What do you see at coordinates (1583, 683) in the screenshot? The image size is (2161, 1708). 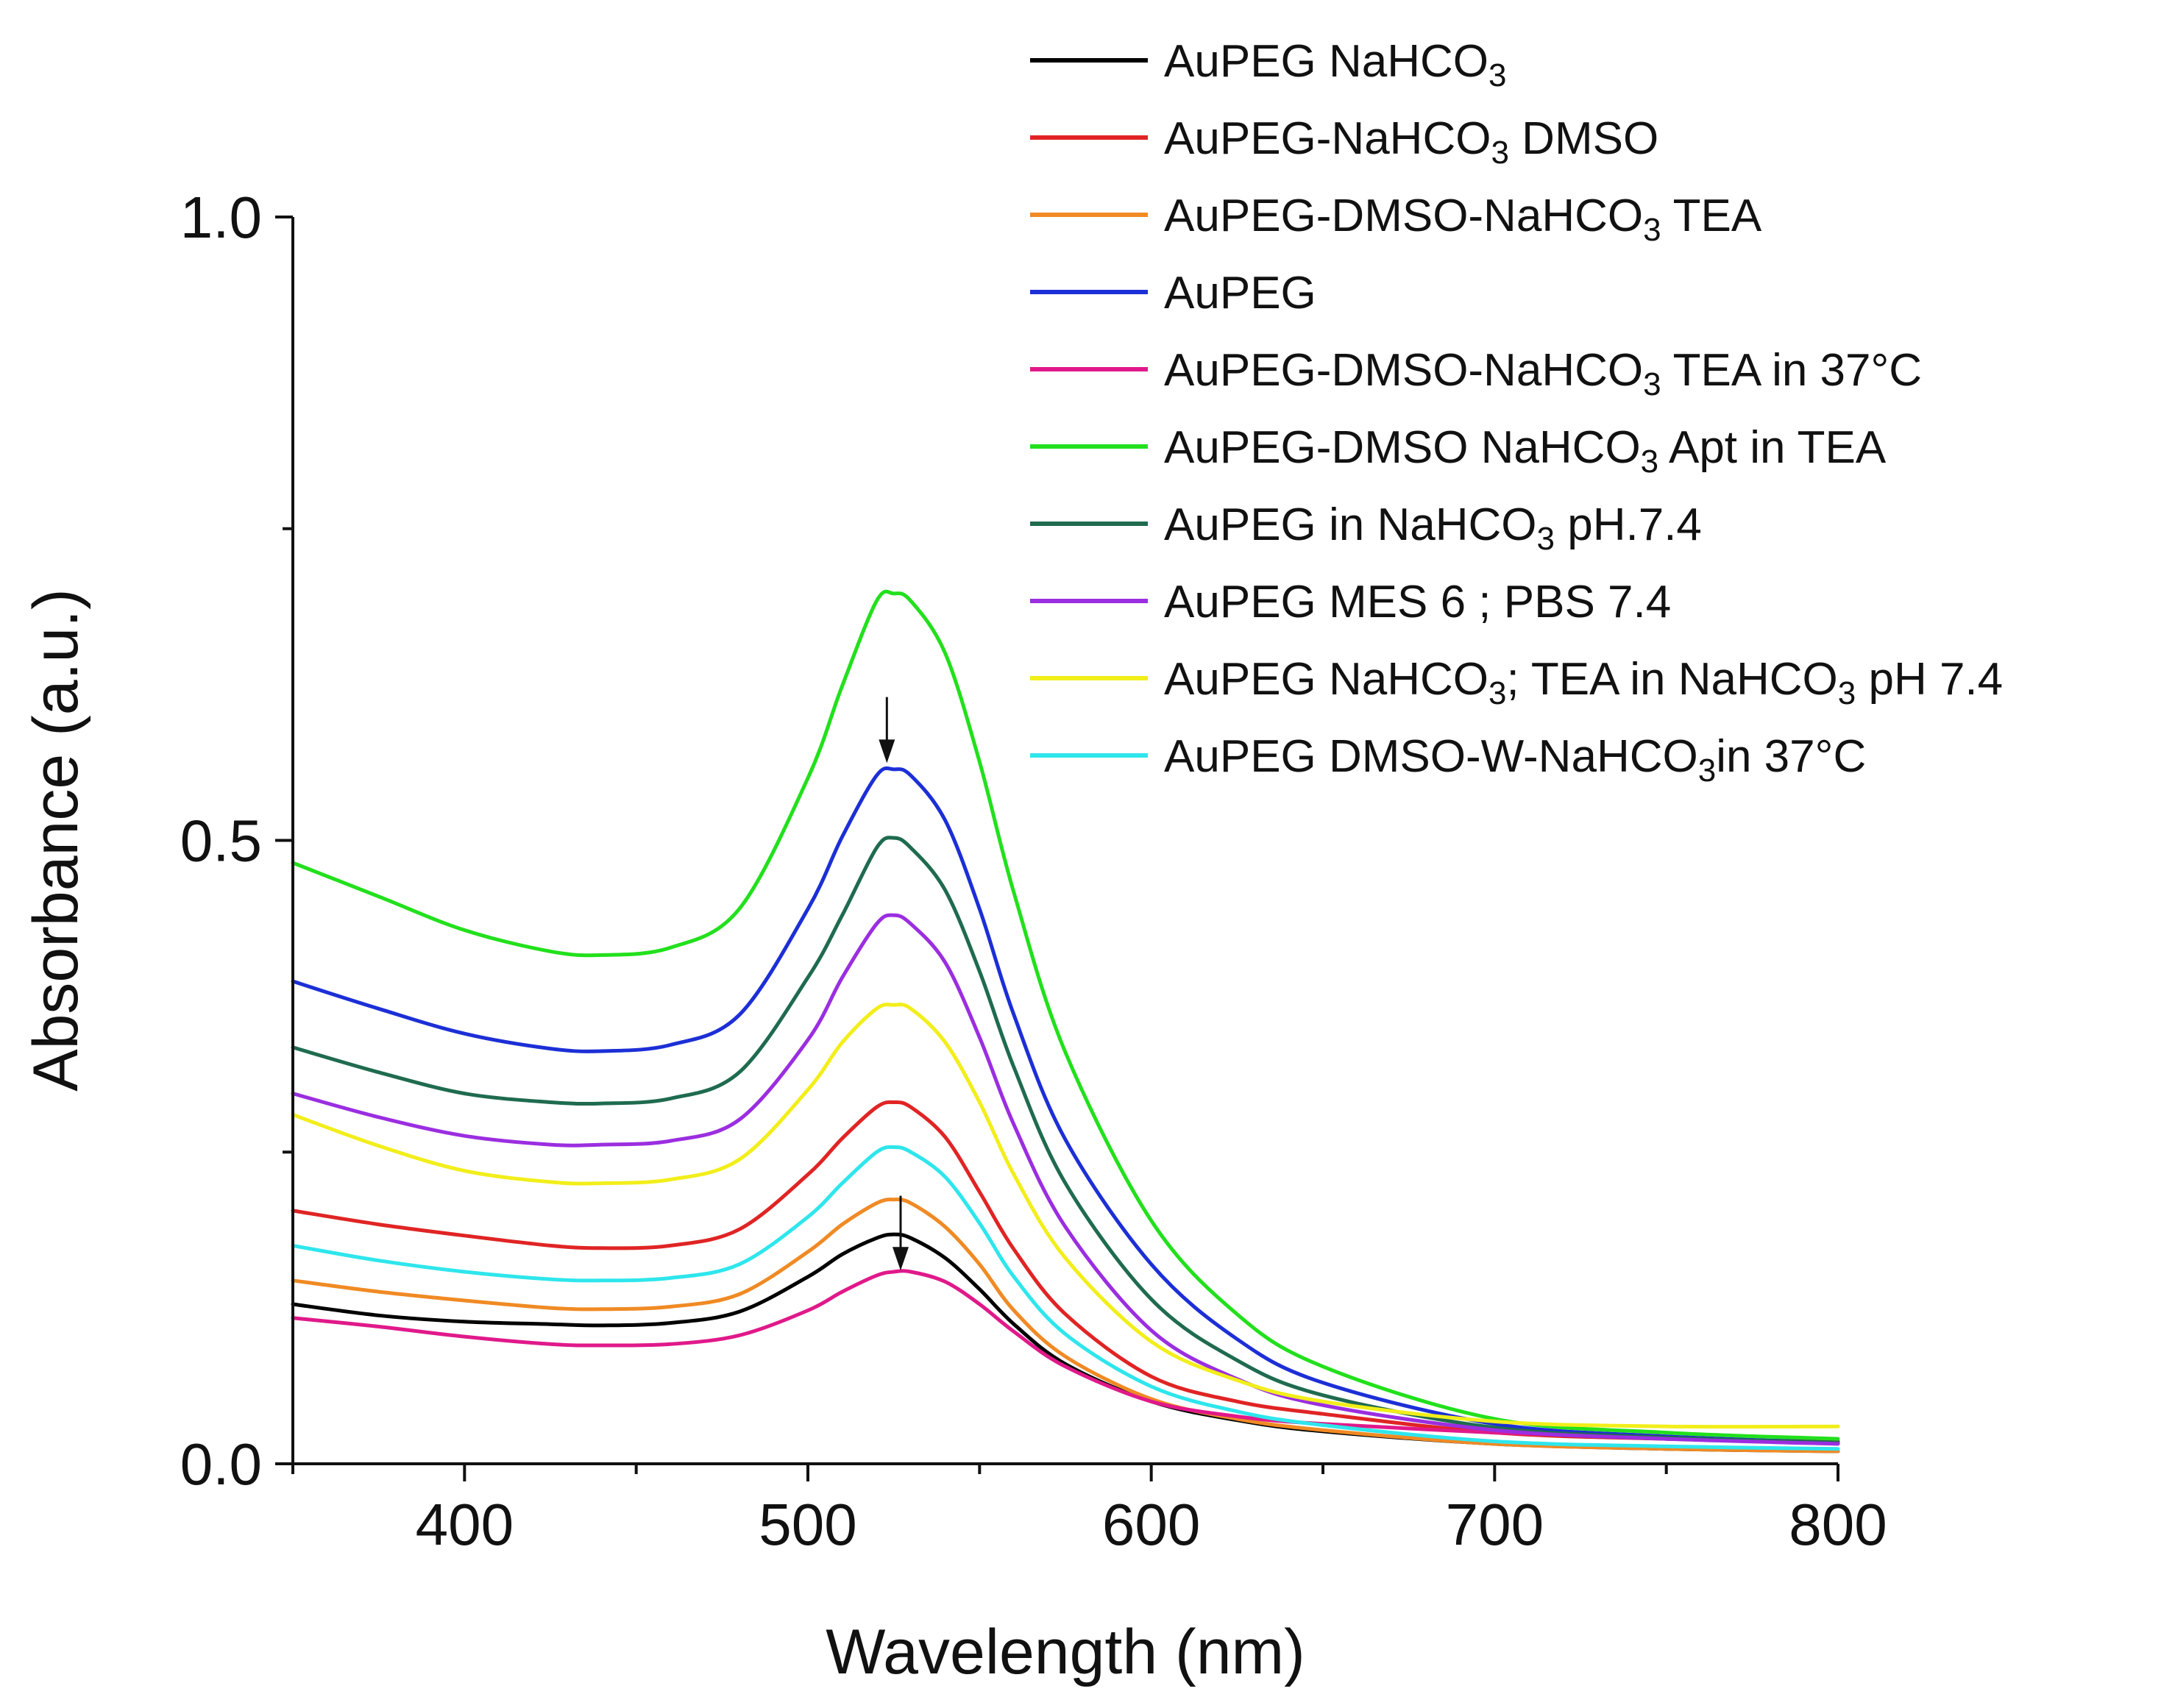 I see `legend-label-s8: AuPEG NaHCO3; TEA in NaHCO3 pH 7.4` at bounding box center [1583, 683].